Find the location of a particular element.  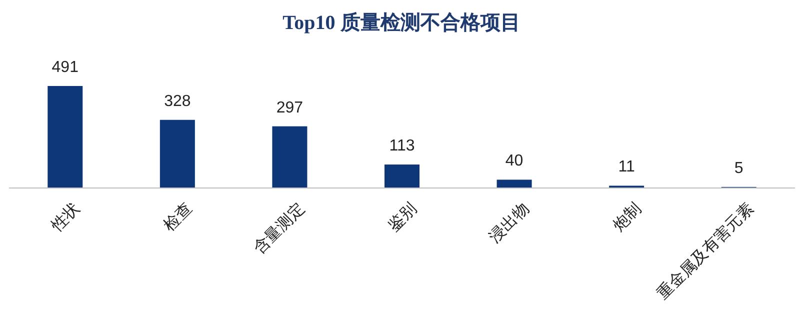

x-tick-label: 重金属及有害元素 is located at coordinates (706, 251).